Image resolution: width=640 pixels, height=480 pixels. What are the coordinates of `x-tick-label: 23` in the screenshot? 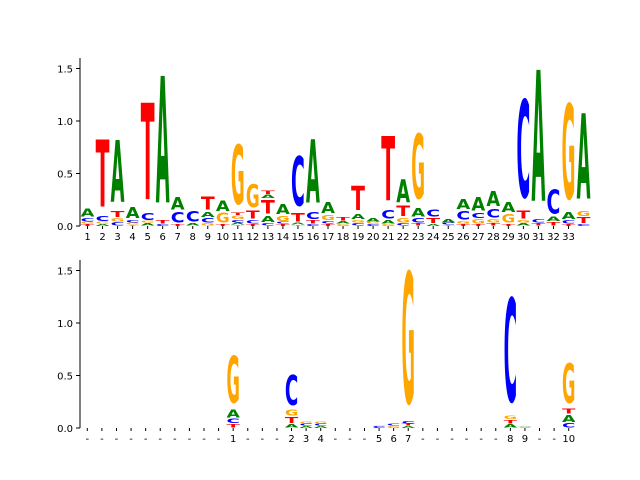 It's located at (418, 237).